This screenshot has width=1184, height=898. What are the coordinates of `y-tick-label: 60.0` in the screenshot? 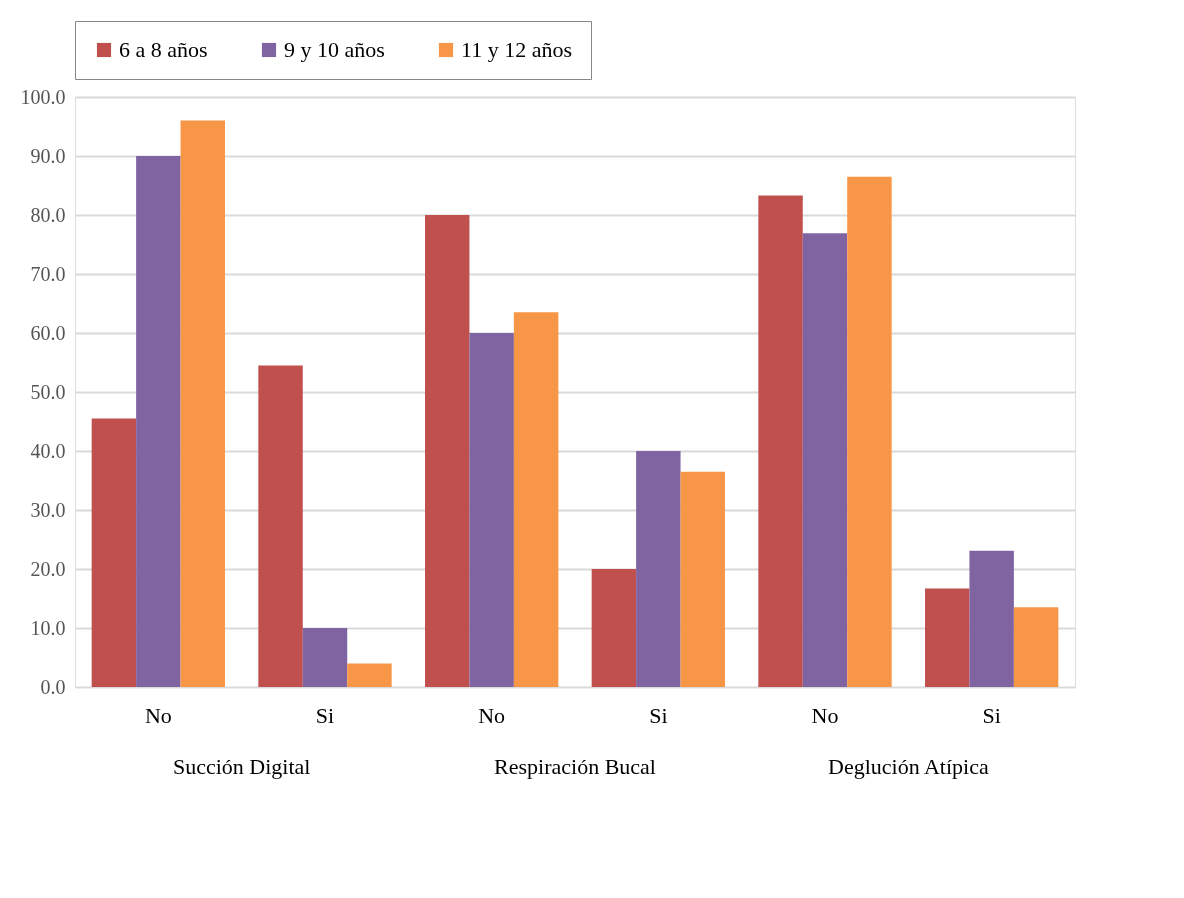 It's located at (48, 332).